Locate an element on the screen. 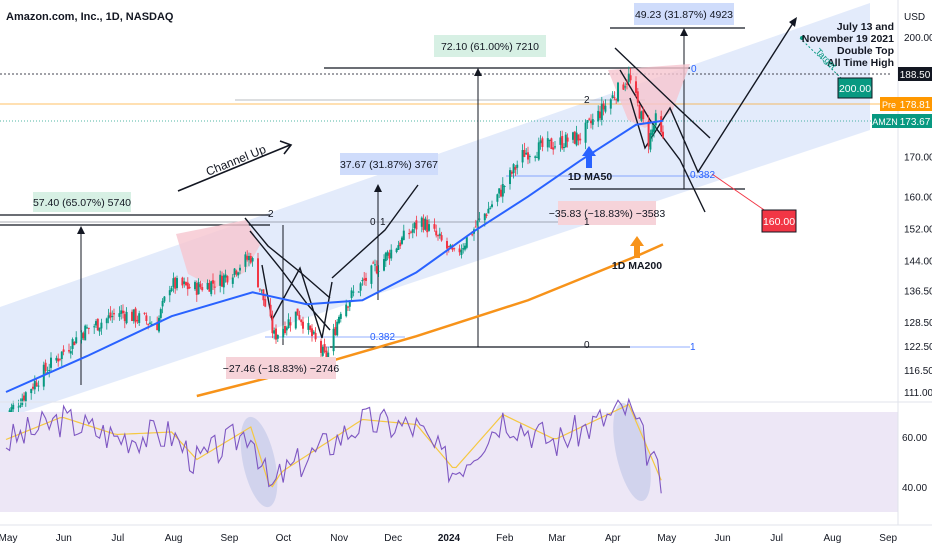 The width and height of the screenshot is (932, 550). fib-label: 1 is located at coordinates (693, 347).